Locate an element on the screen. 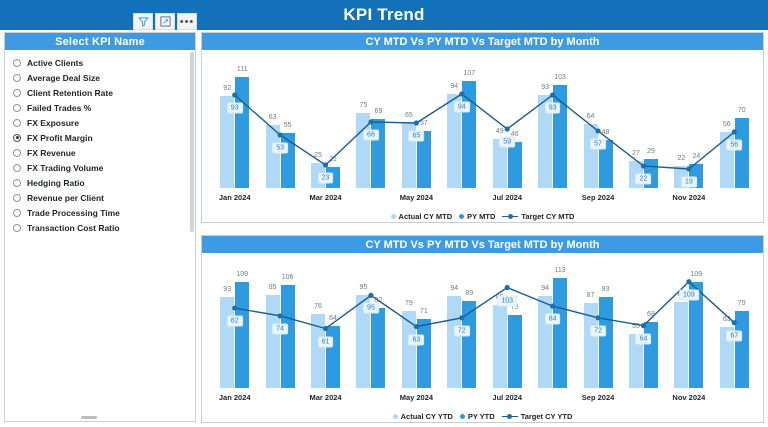 Image resolution: width=768 pixels, height=427 pixels. bar-actual: 76 is located at coordinates (318, 345).